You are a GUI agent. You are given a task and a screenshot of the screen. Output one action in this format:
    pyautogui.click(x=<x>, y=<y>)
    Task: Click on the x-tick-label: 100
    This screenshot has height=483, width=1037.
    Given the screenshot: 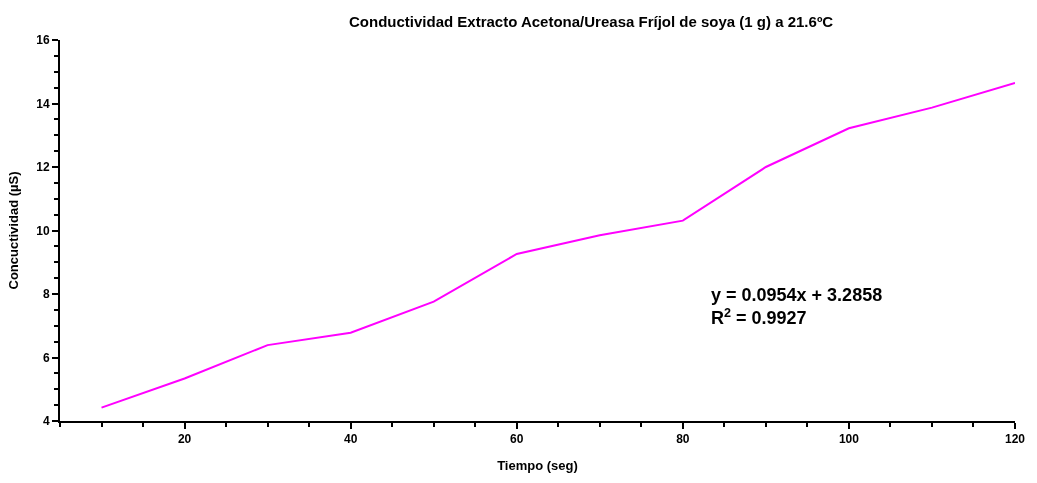 What is the action you would take?
    pyautogui.click(x=849, y=439)
    